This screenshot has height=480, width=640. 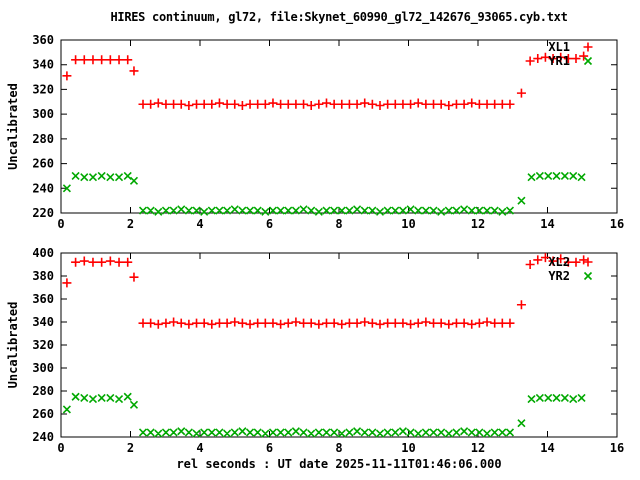 What do you see at coordinates (43, 276) in the screenshot?
I see `y-tick-label: 380` at bounding box center [43, 276].